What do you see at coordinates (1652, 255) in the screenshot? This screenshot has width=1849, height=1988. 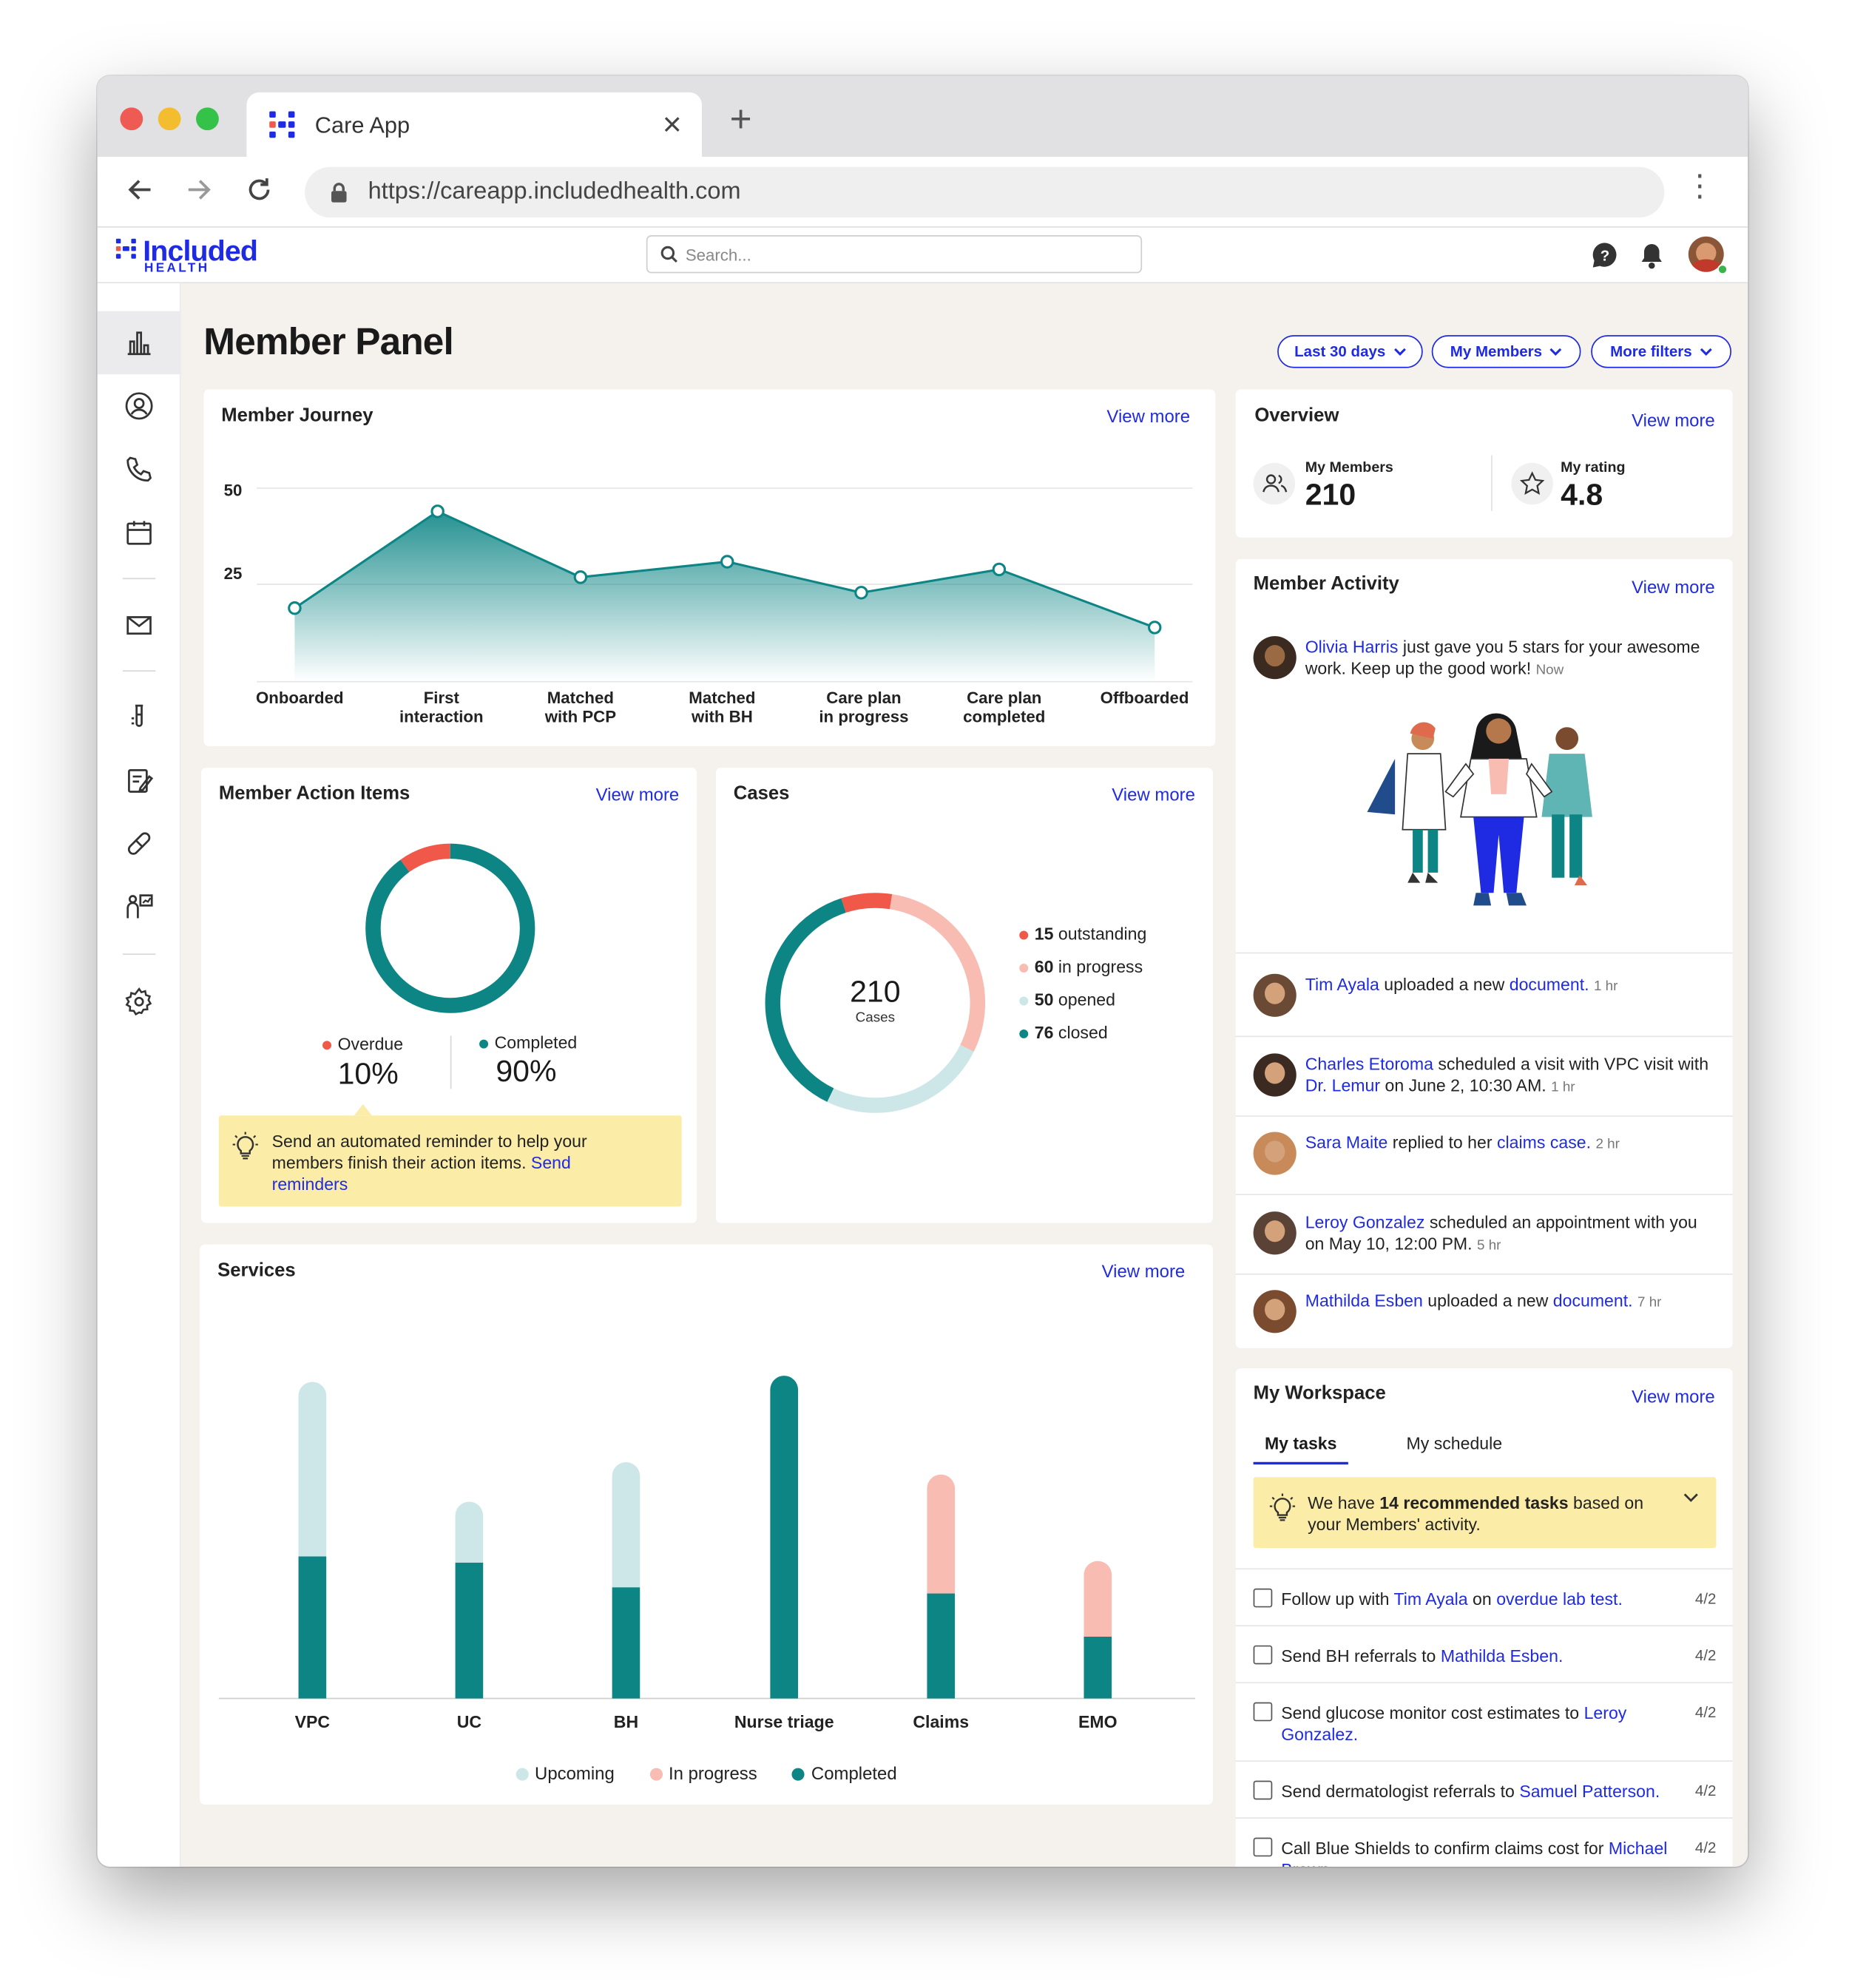 I see `notification-bell-icon` at bounding box center [1652, 255].